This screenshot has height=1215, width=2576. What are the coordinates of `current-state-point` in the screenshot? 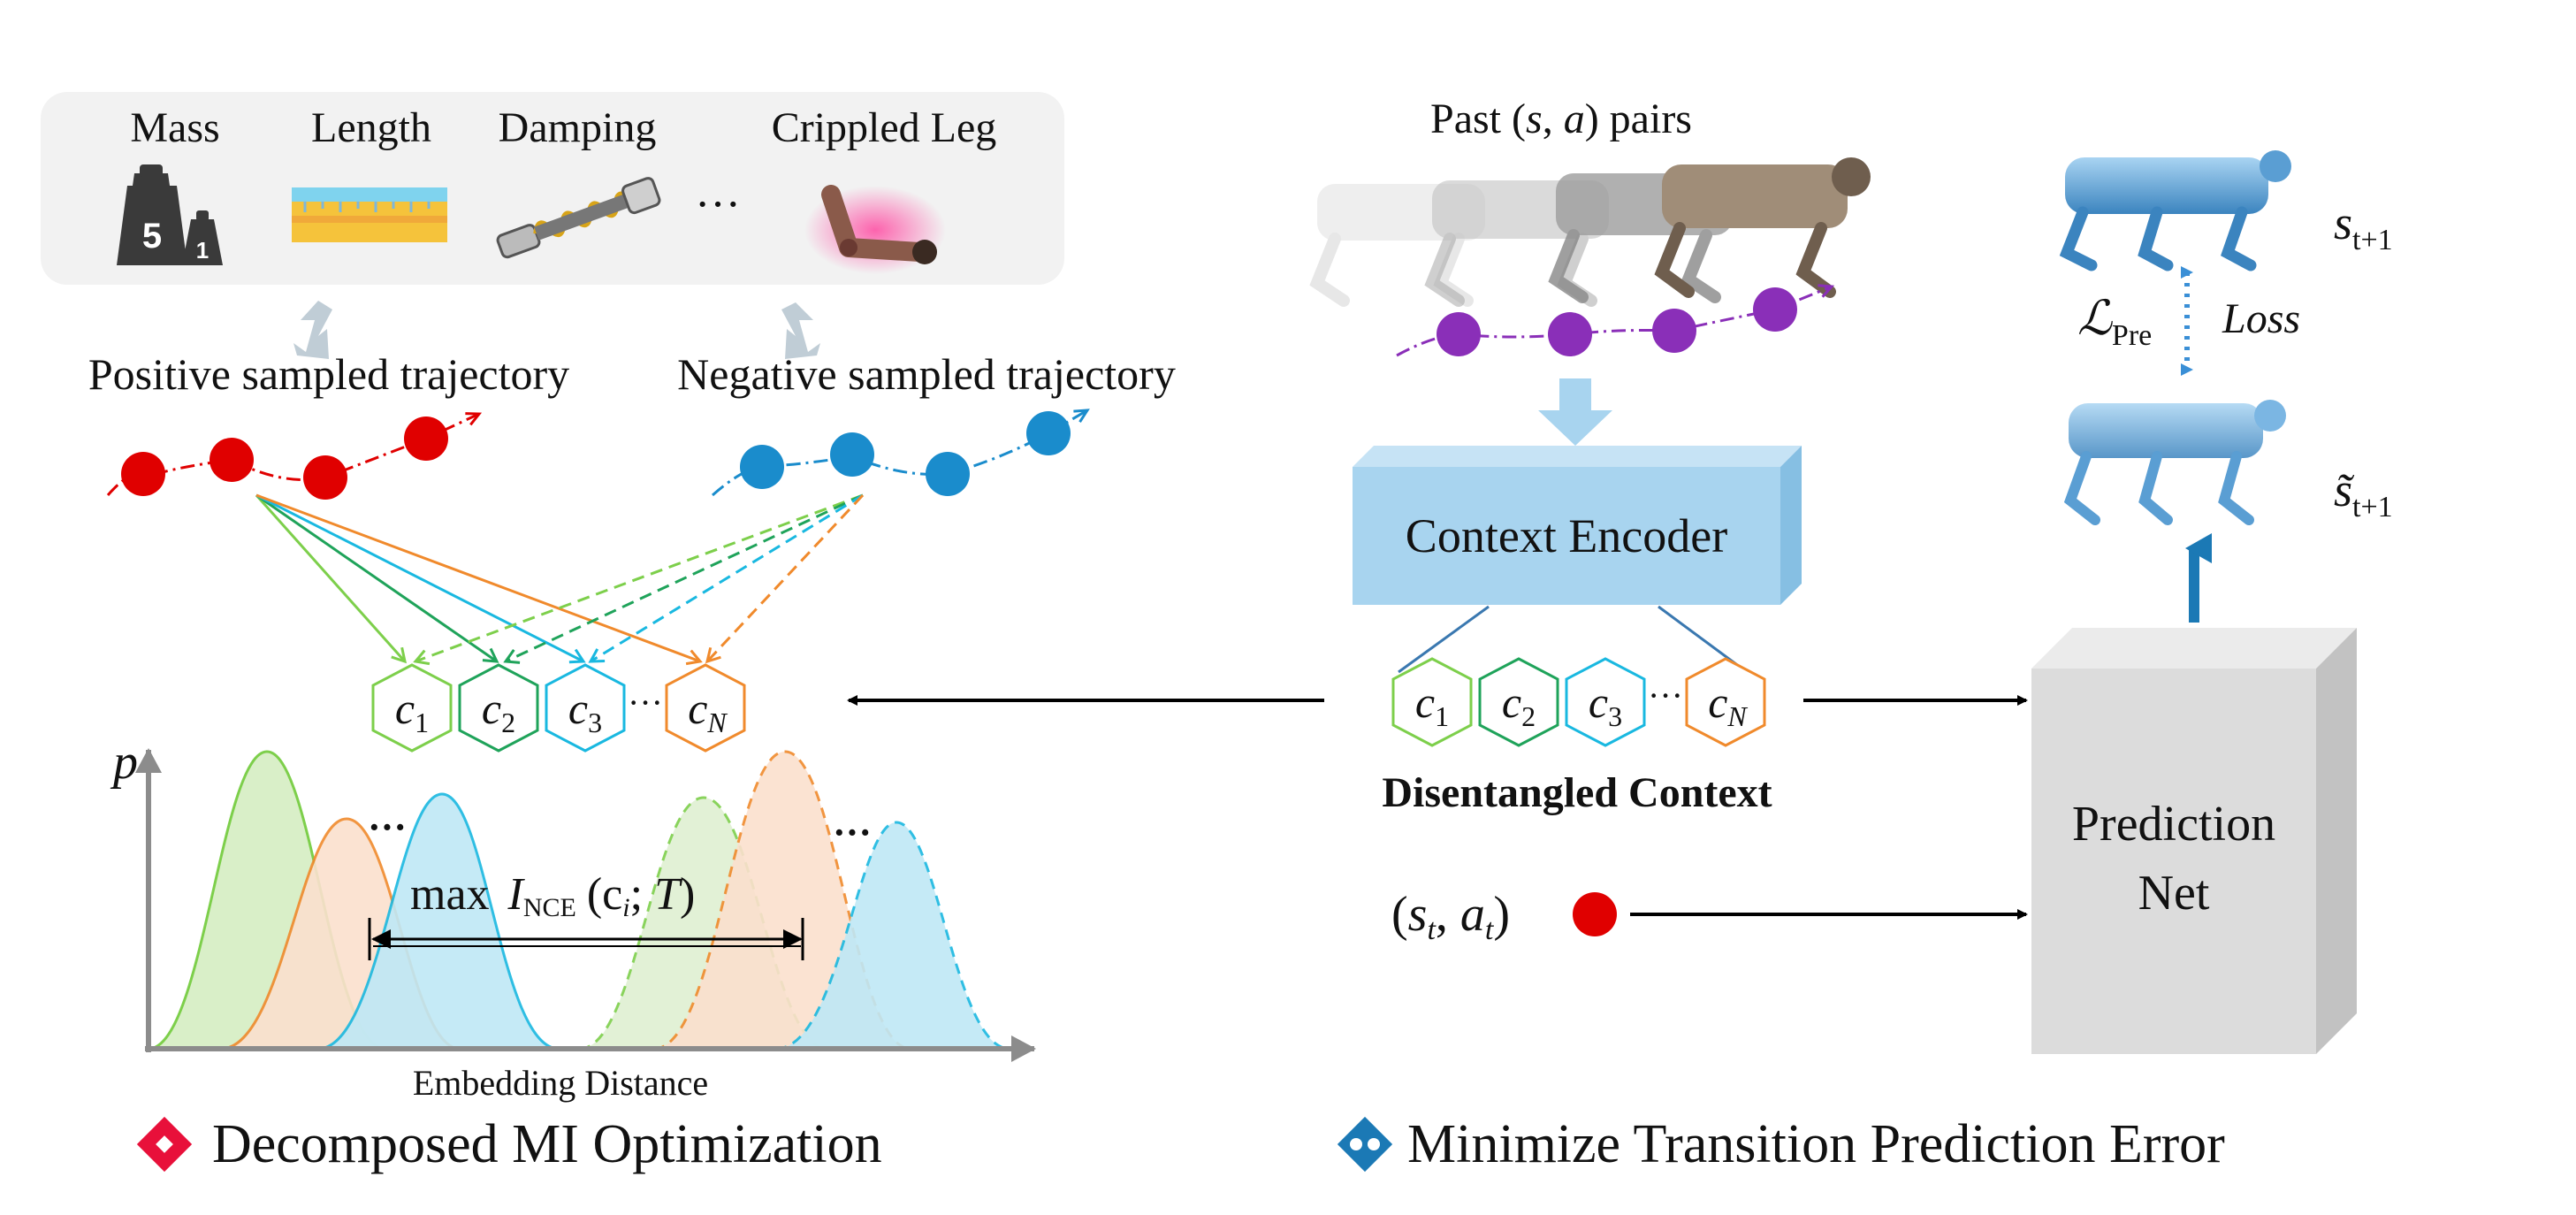 It's located at (1595, 914).